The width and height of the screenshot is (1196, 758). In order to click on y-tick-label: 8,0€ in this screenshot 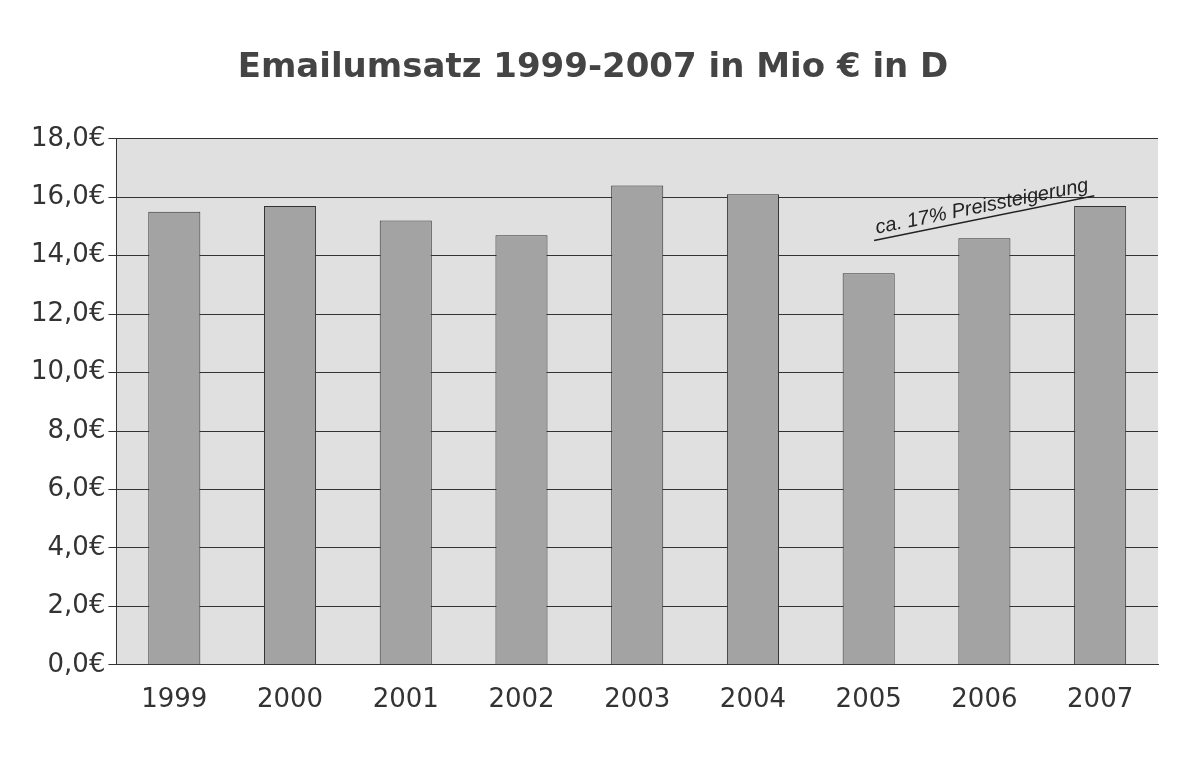, I will do `click(76, 428)`.